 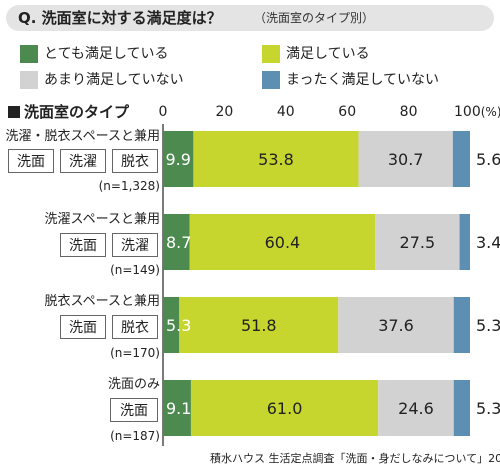 What do you see at coordinates (163, 112) in the screenshot?
I see `x-tick-label: 0` at bounding box center [163, 112].